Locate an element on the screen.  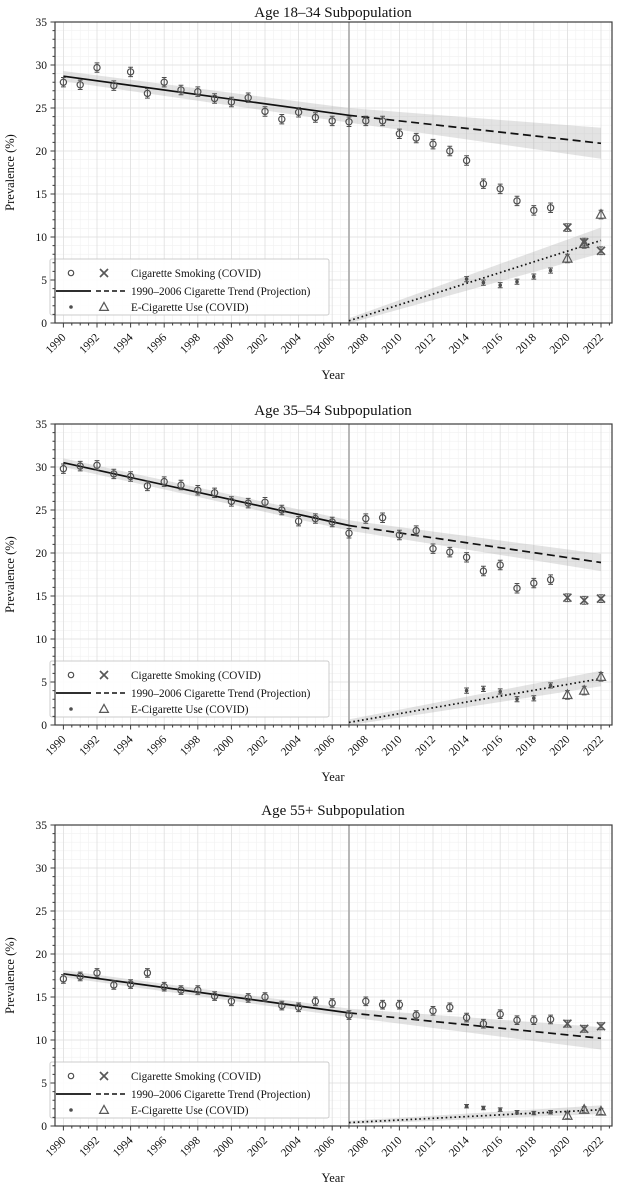
series-dot is located at coordinates (508, 1110).